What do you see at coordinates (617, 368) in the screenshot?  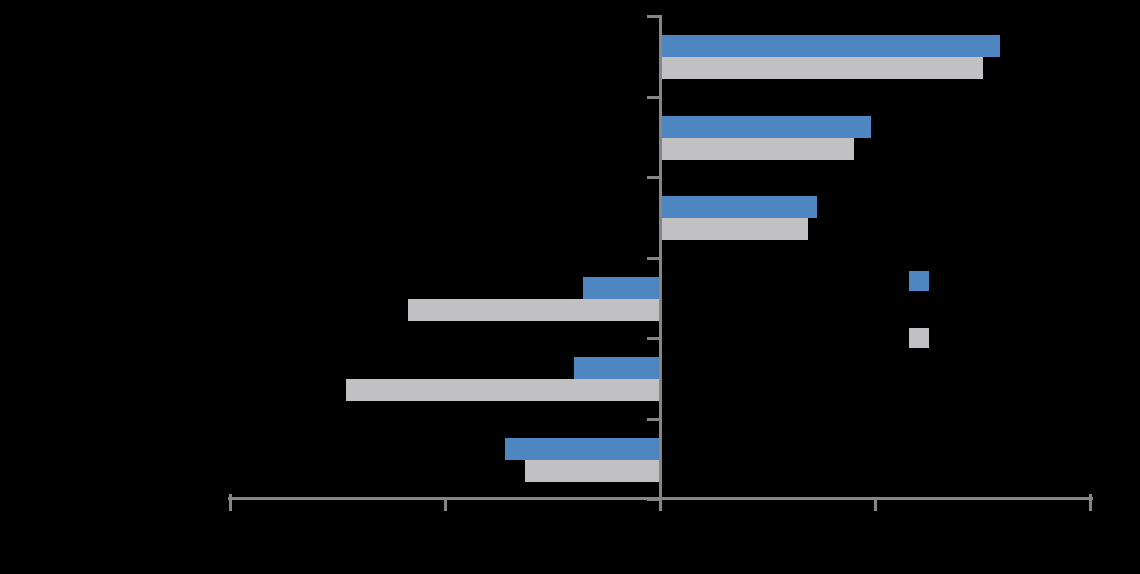 I see `bar-blue-cat5` at bounding box center [617, 368].